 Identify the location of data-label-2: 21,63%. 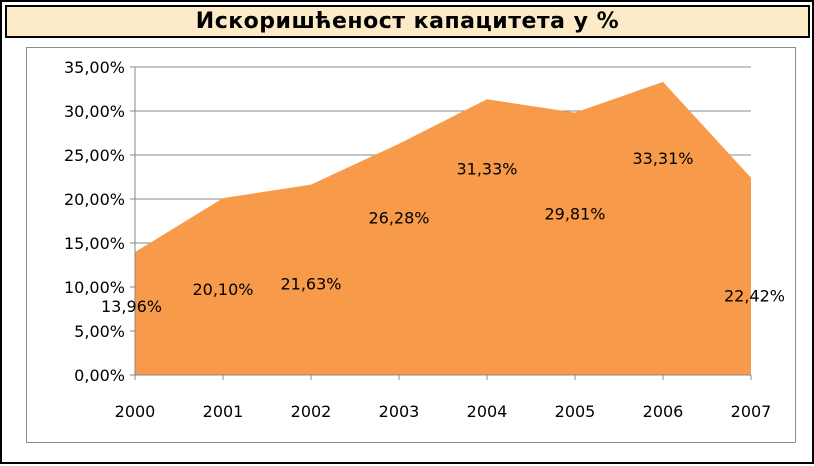
(310, 284).